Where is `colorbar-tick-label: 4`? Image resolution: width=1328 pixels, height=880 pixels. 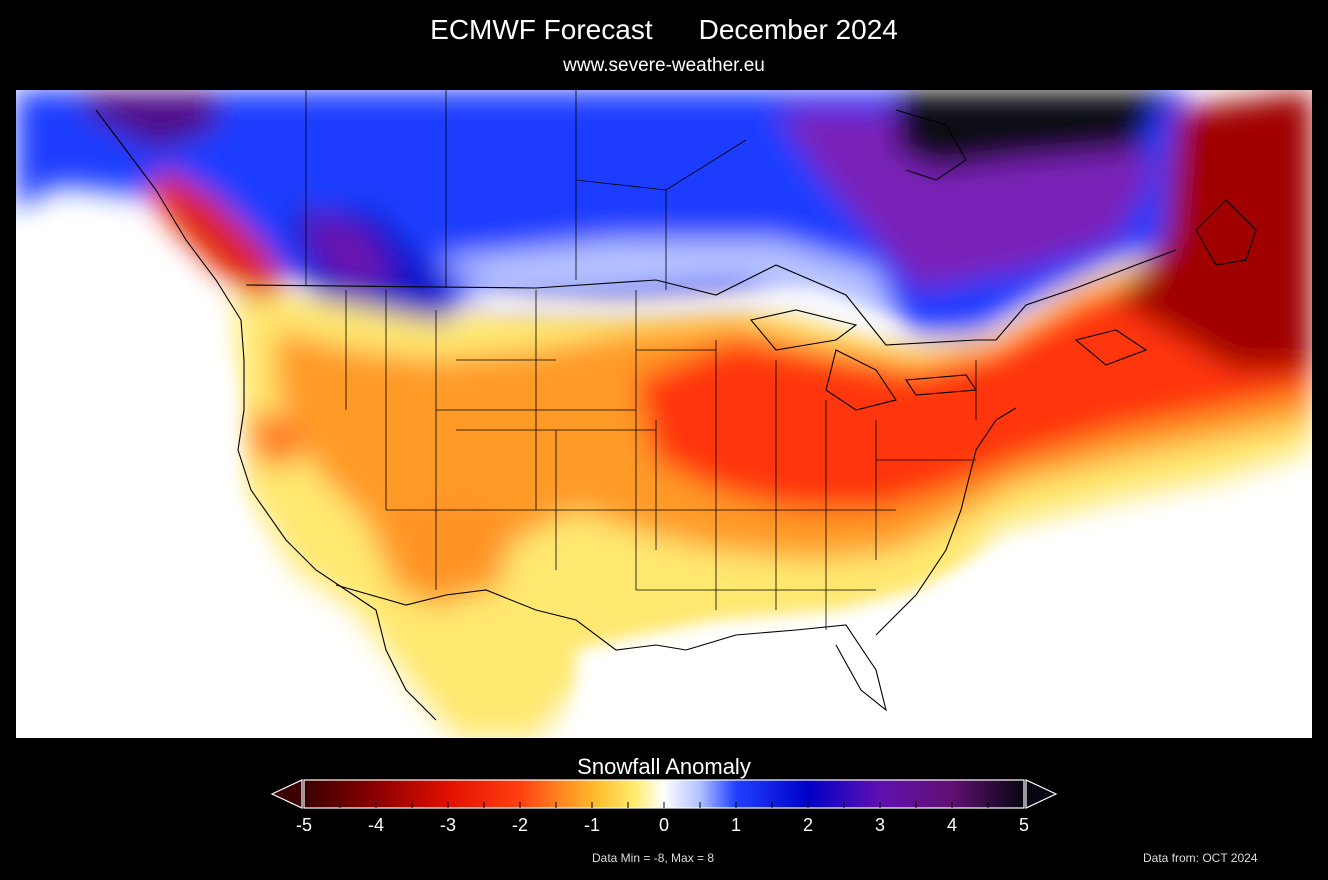
colorbar-tick-label: 4 is located at coordinates (952, 825).